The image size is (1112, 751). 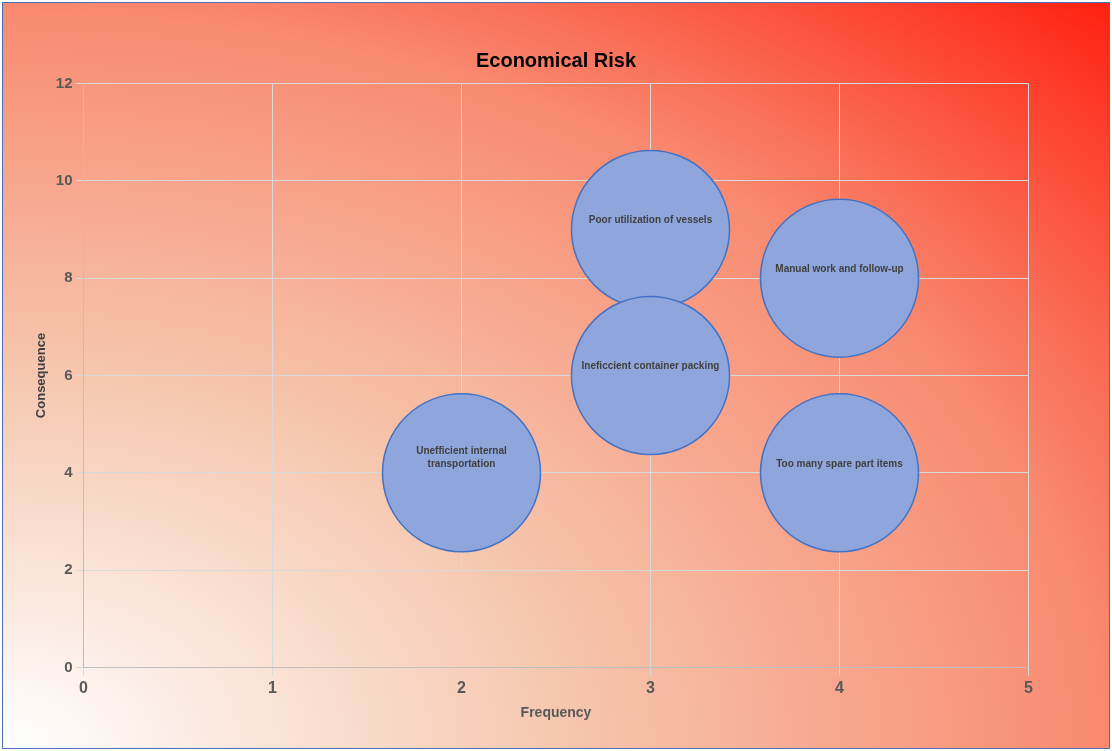 What do you see at coordinates (68, 277) in the screenshot?
I see `y-tick-label: 8` at bounding box center [68, 277].